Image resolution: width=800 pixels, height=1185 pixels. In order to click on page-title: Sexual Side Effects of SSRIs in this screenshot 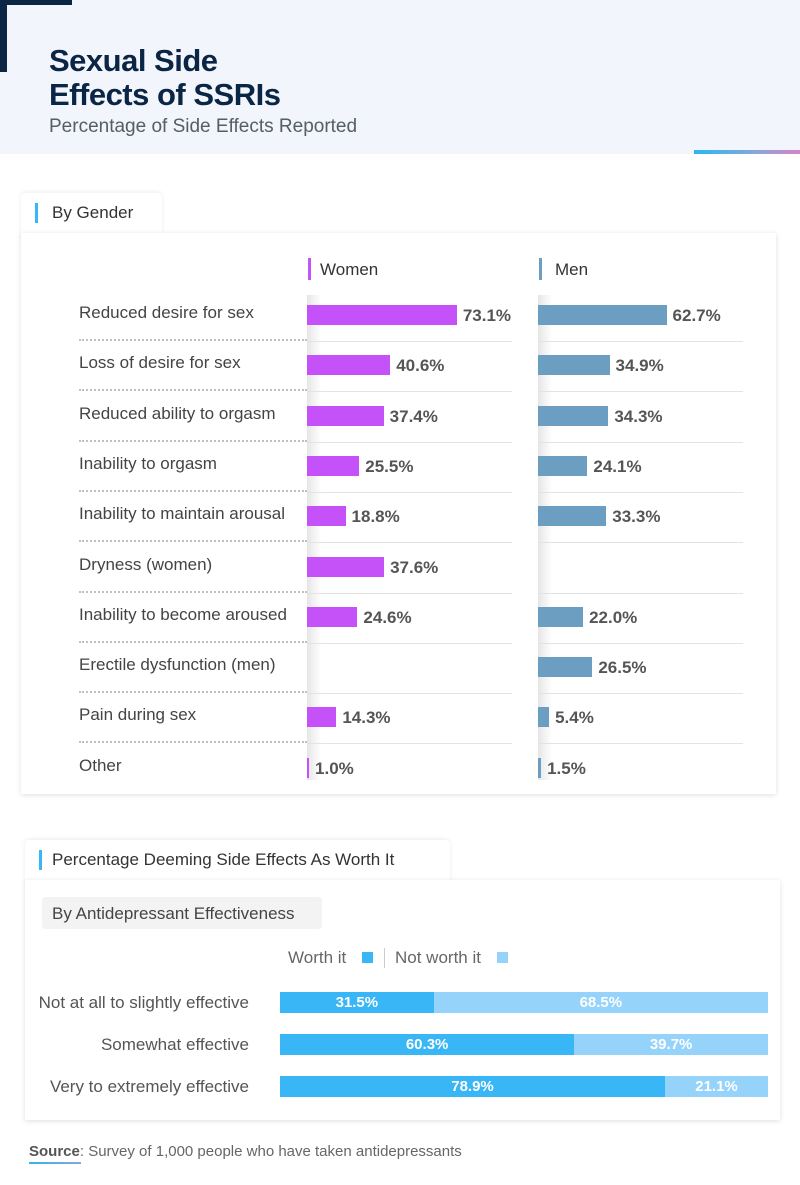, I will do `click(249, 78)`.